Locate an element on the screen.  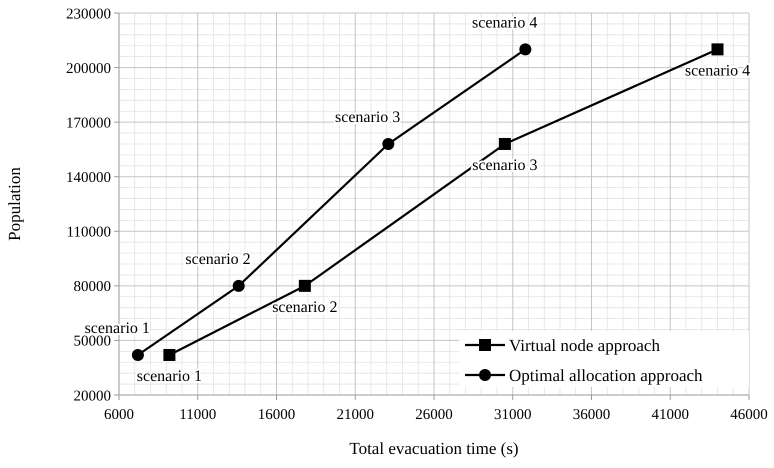
annotation: scenario 1 is located at coordinates (169, 376).